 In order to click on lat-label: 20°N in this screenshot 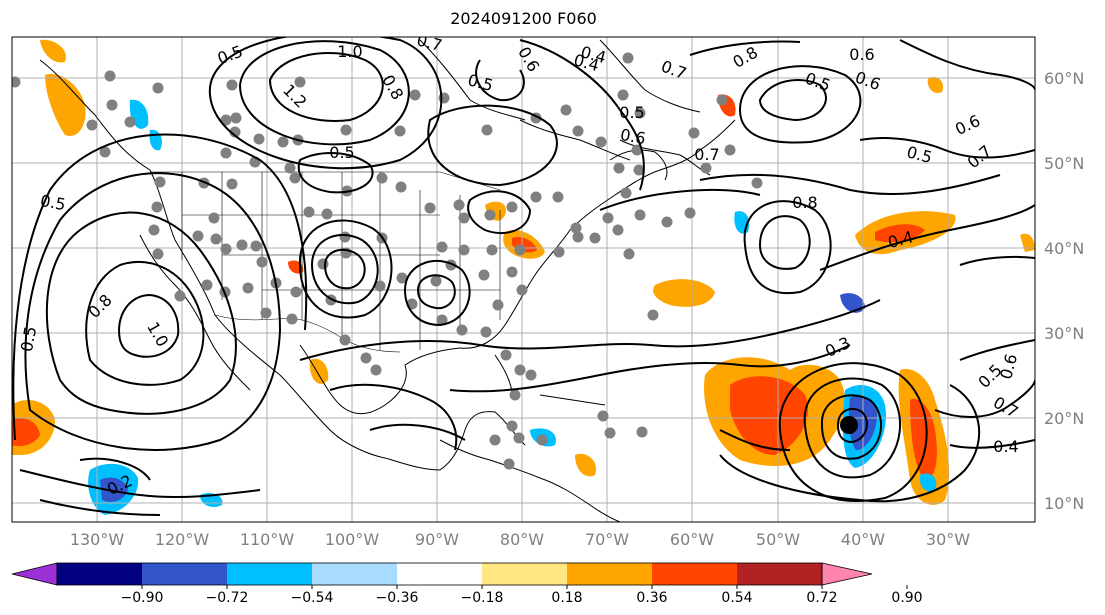, I will do `click(1064, 418)`.